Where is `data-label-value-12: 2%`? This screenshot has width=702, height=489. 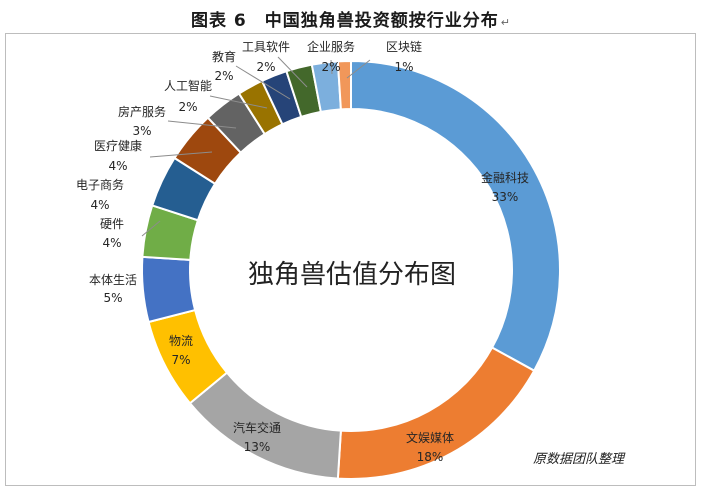 data-label-value-12: 2% is located at coordinates (330, 67).